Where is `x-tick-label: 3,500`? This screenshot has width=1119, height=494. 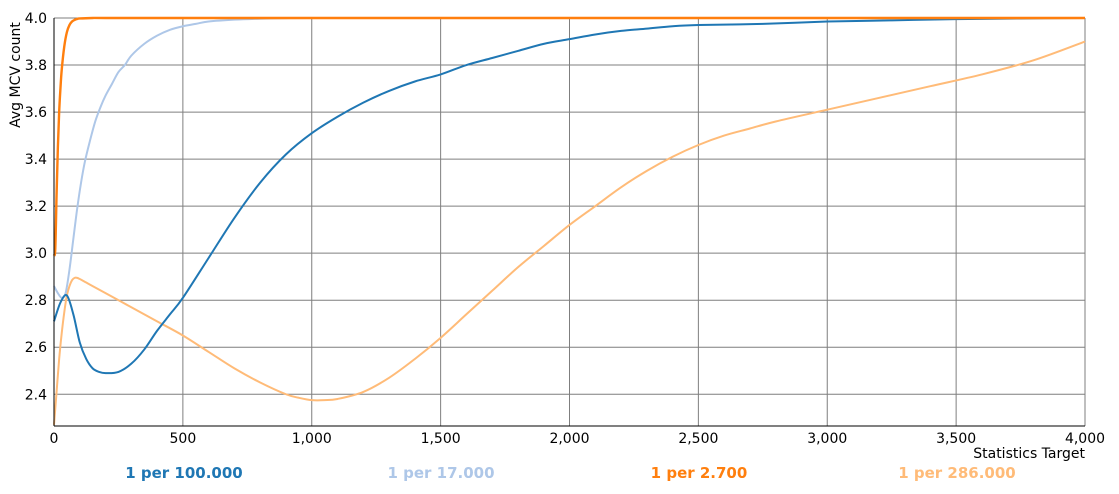
x-tick-label: 3,500 is located at coordinates (956, 439).